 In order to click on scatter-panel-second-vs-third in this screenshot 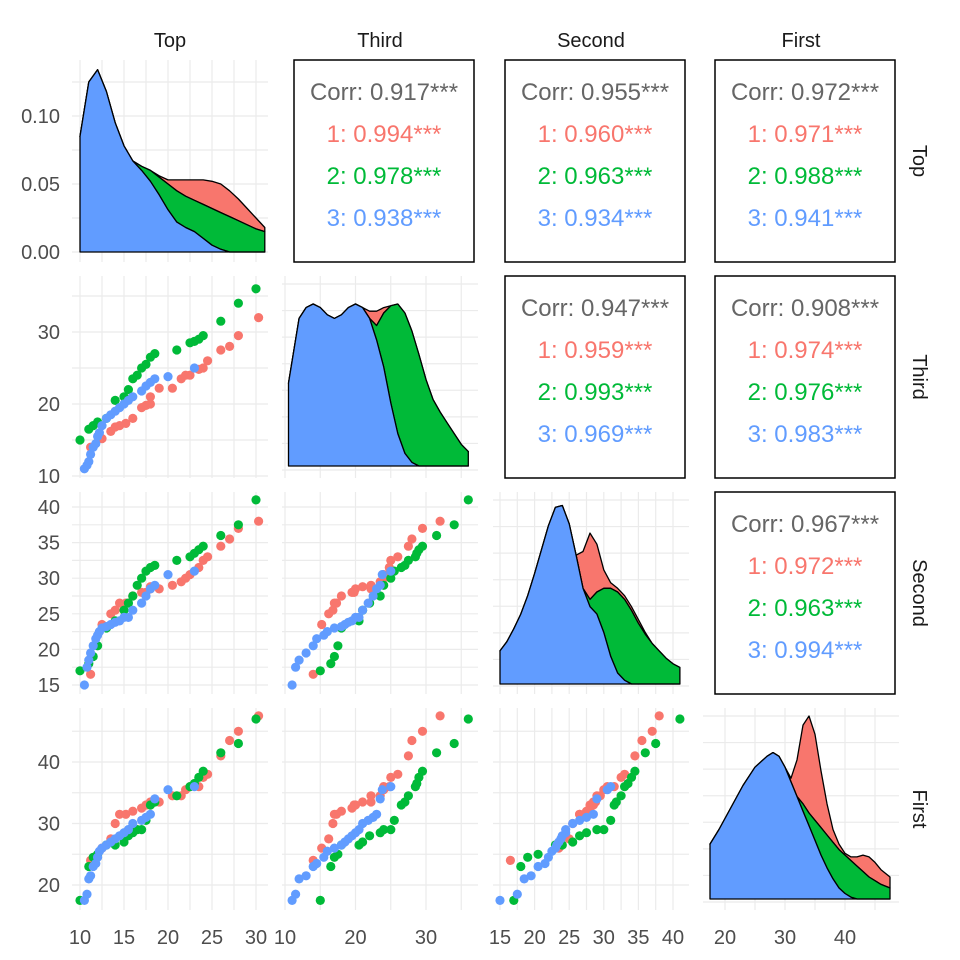, I will do `click(380, 593)`.